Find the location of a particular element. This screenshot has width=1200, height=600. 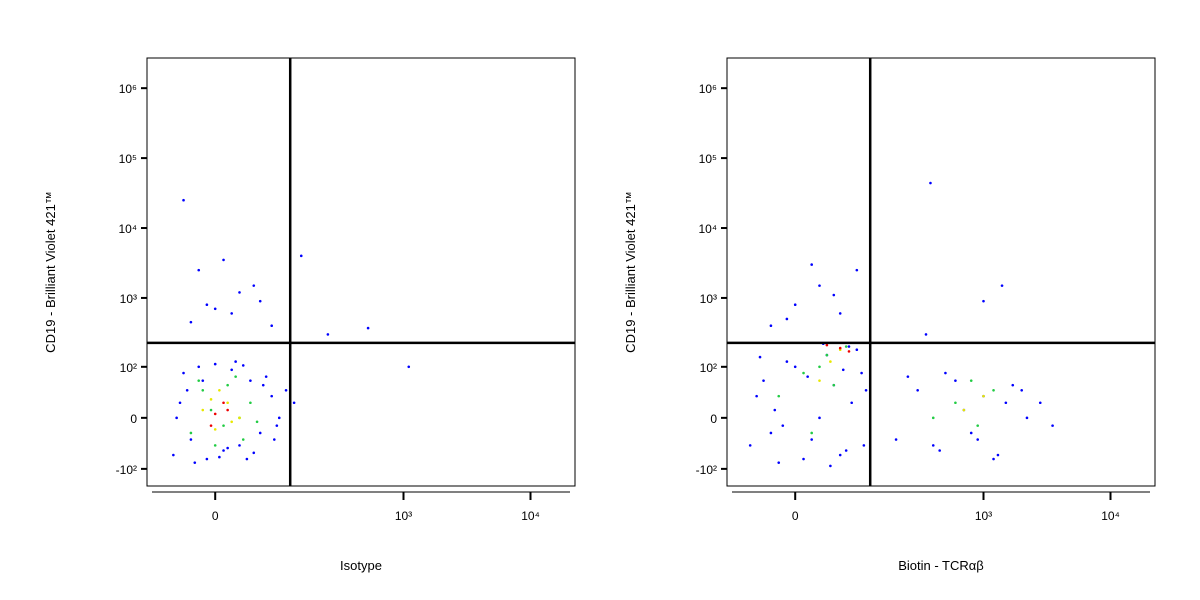

x-tick-label: 0 is located at coordinates (215, 516).